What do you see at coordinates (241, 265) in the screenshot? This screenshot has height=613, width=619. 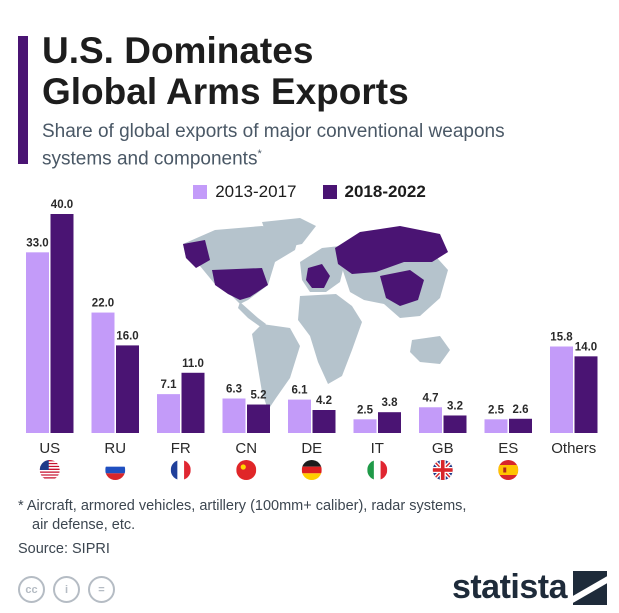 I see `map-north-america` at bounding box center [241, 265].